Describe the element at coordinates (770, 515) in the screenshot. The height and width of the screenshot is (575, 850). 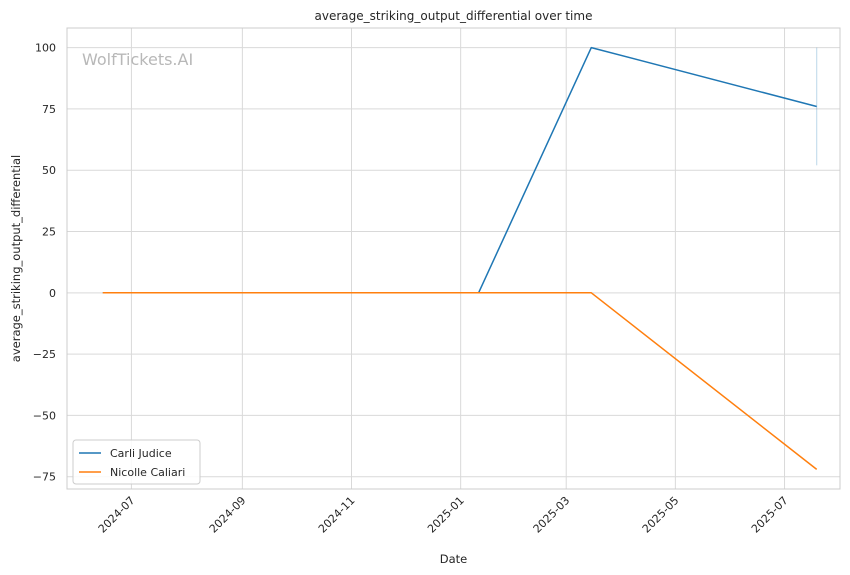
I see `x-tick-label: 2025-07` at that location.